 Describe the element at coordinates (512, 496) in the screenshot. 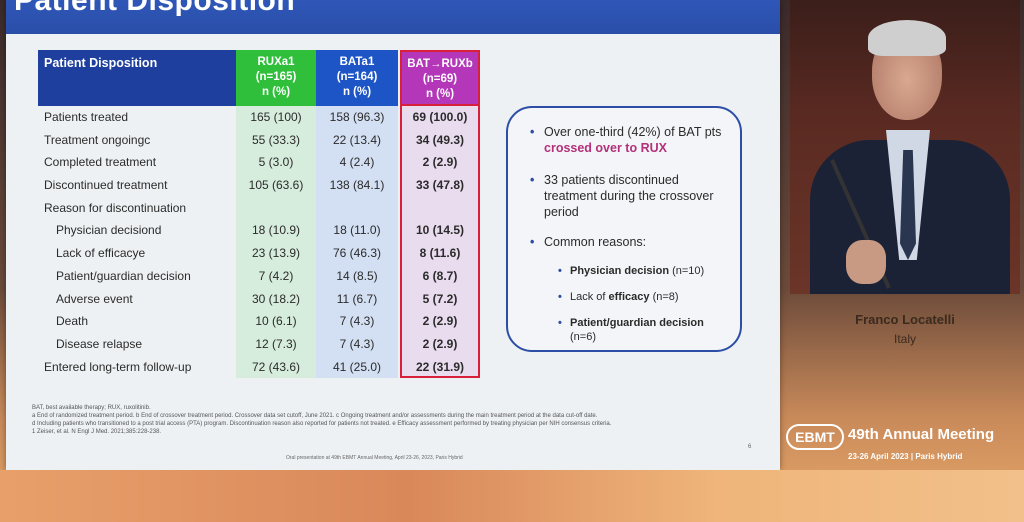

I see `stage-floor` at that location.